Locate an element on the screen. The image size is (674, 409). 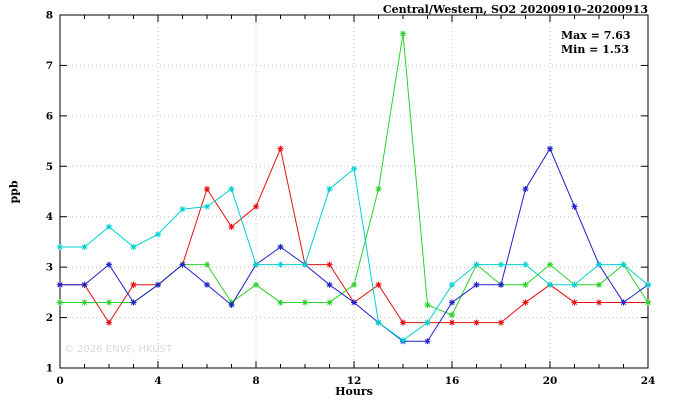
y-axis-label: ppb is located at coordinates (14, 192).